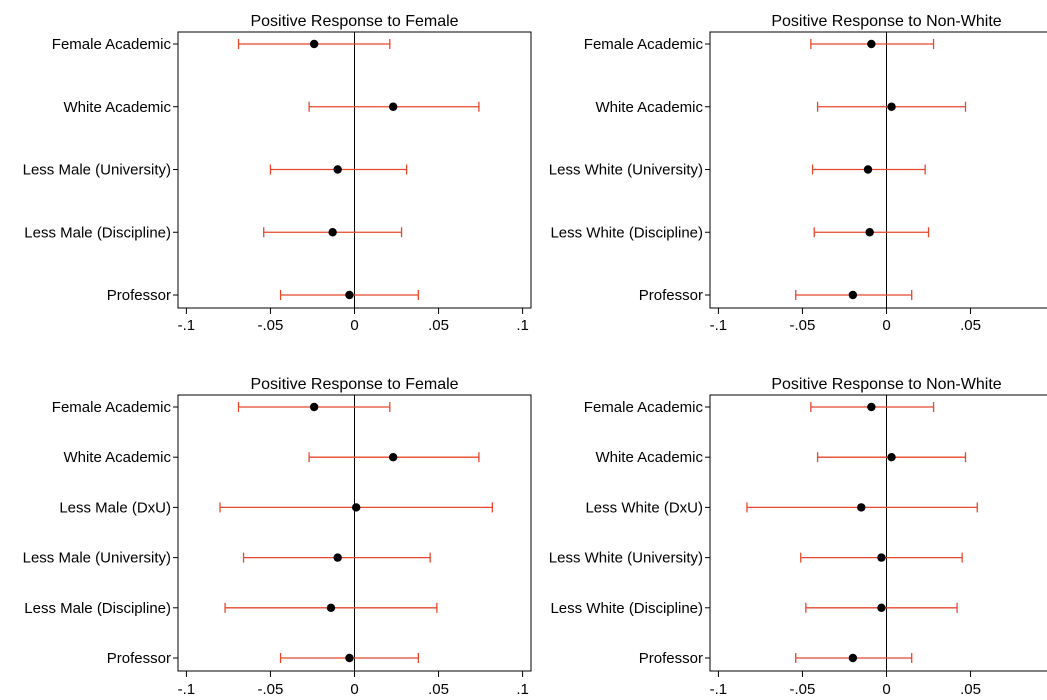 The image size is (1047, 700). I want to click on category-label: Less White (DxU), so click(644, 507).